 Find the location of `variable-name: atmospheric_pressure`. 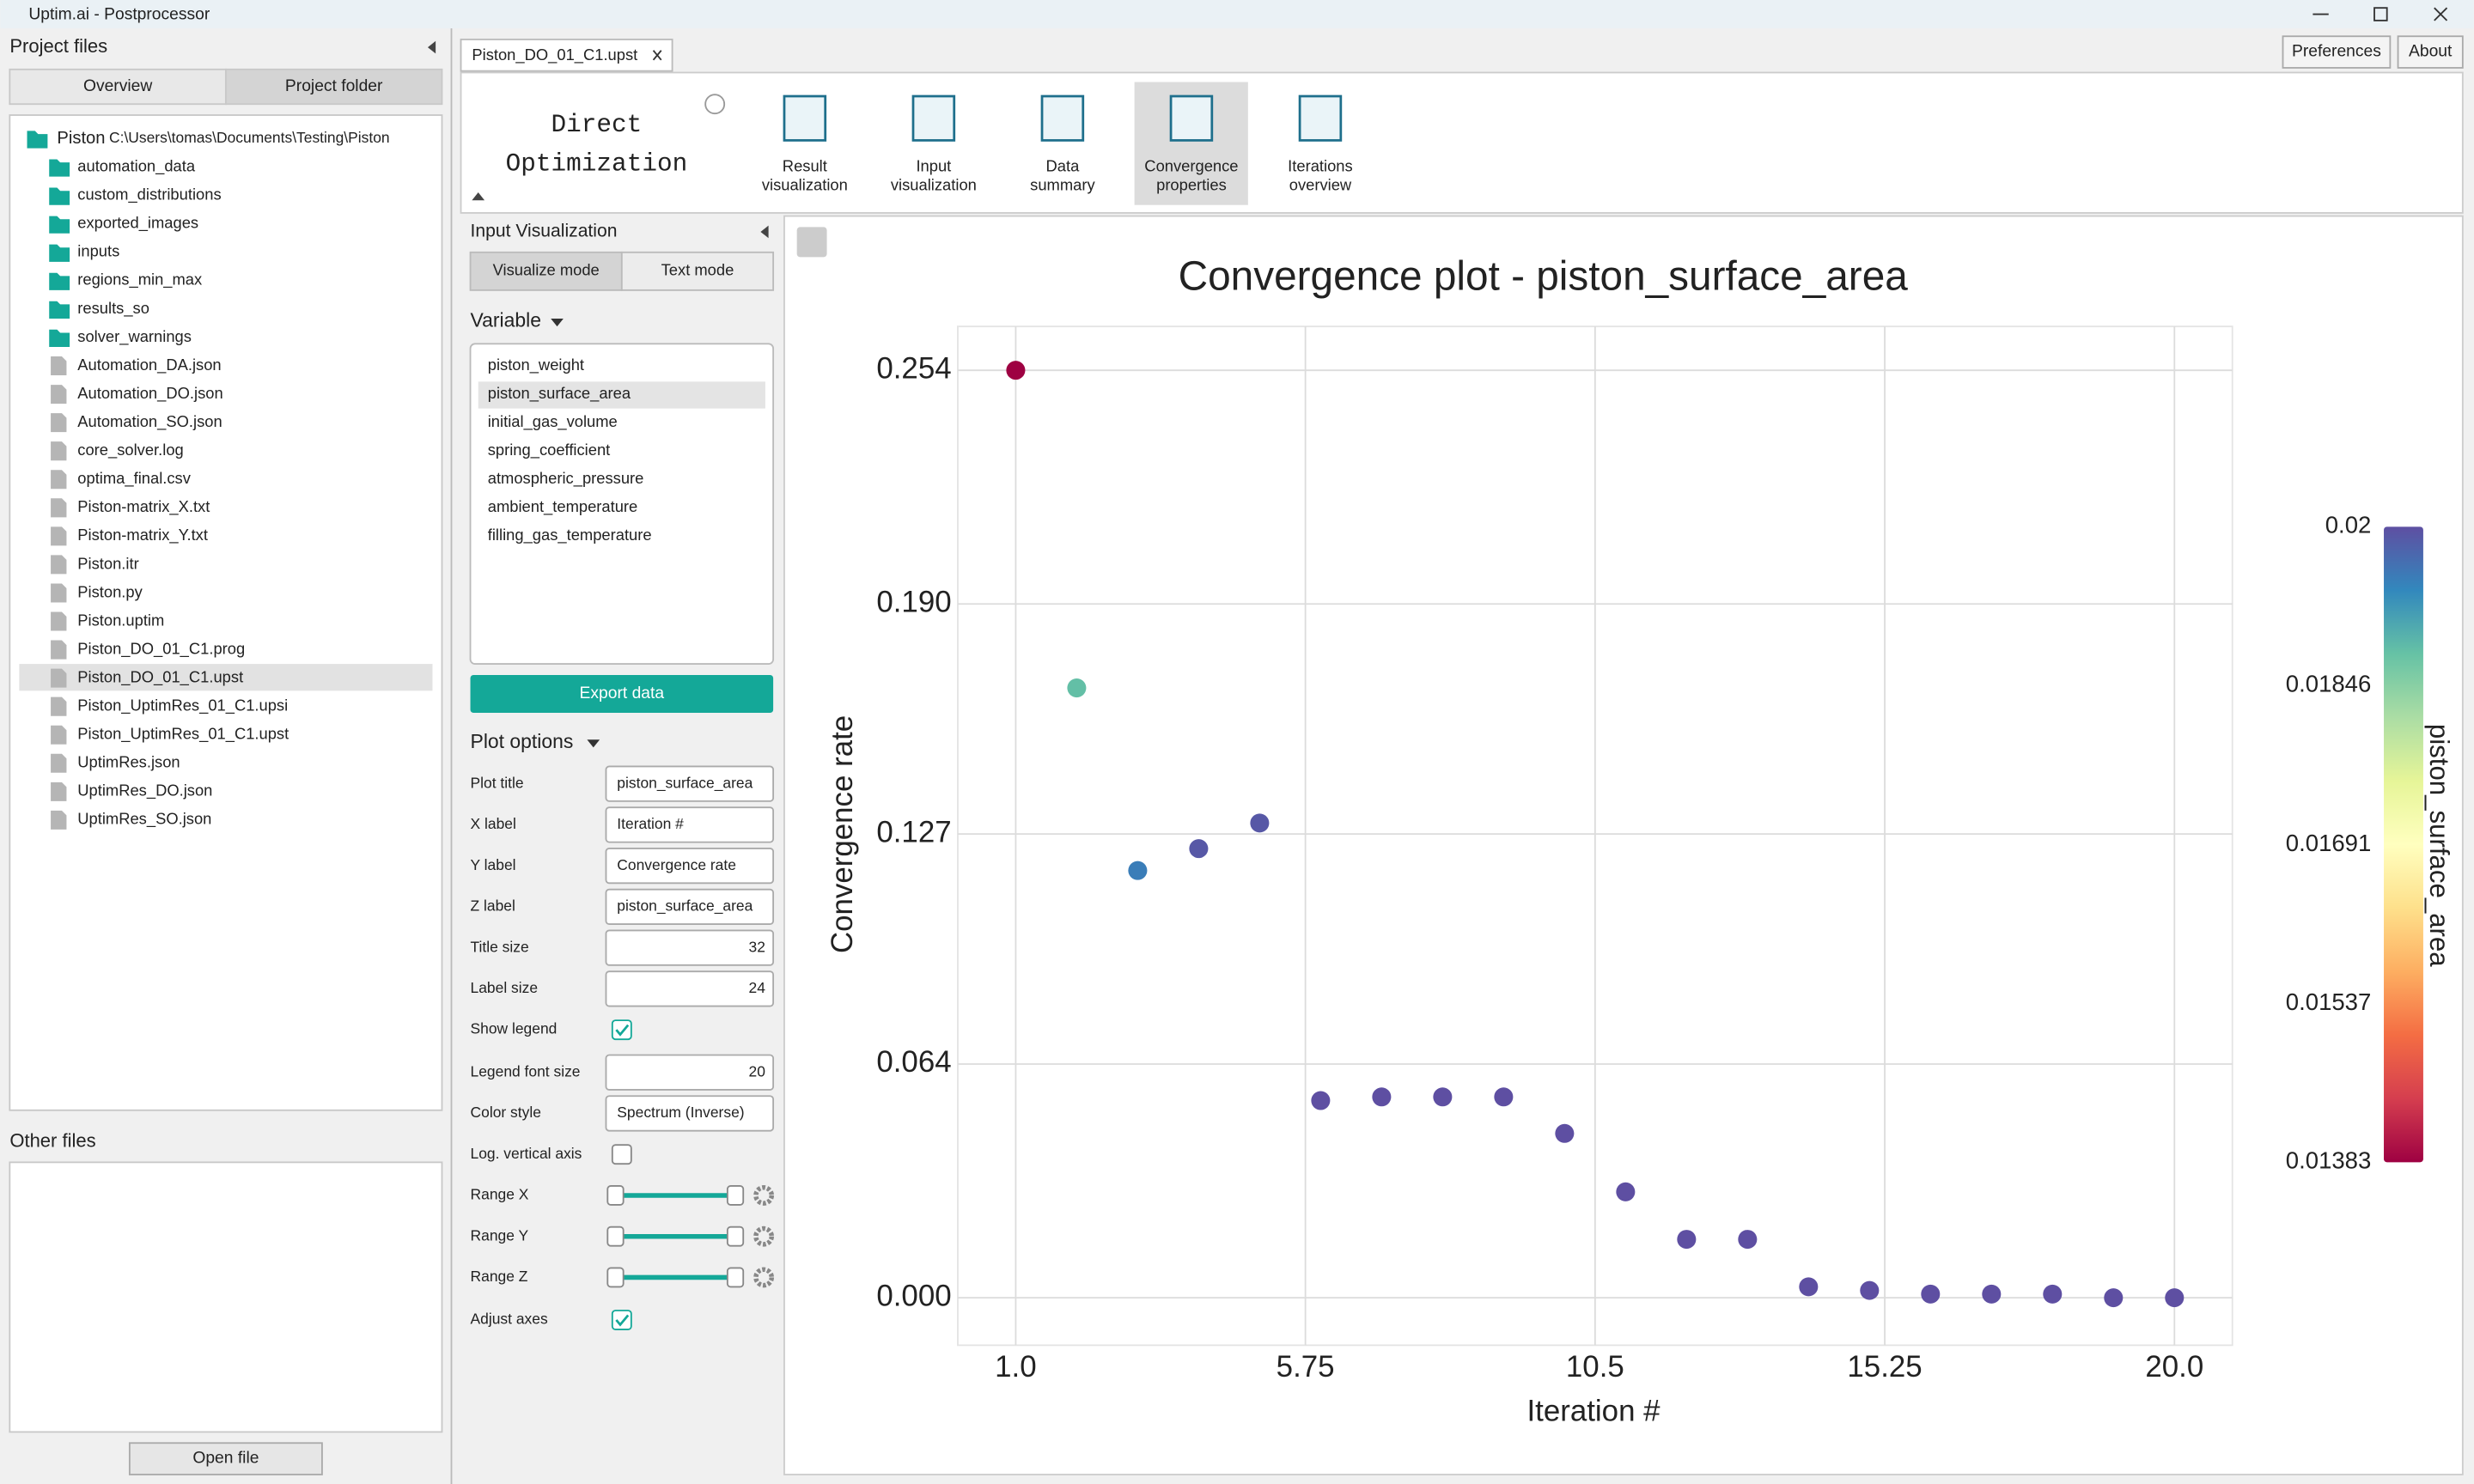

variable-name: atmospheric_pressure is located at coordinates (566, 479).